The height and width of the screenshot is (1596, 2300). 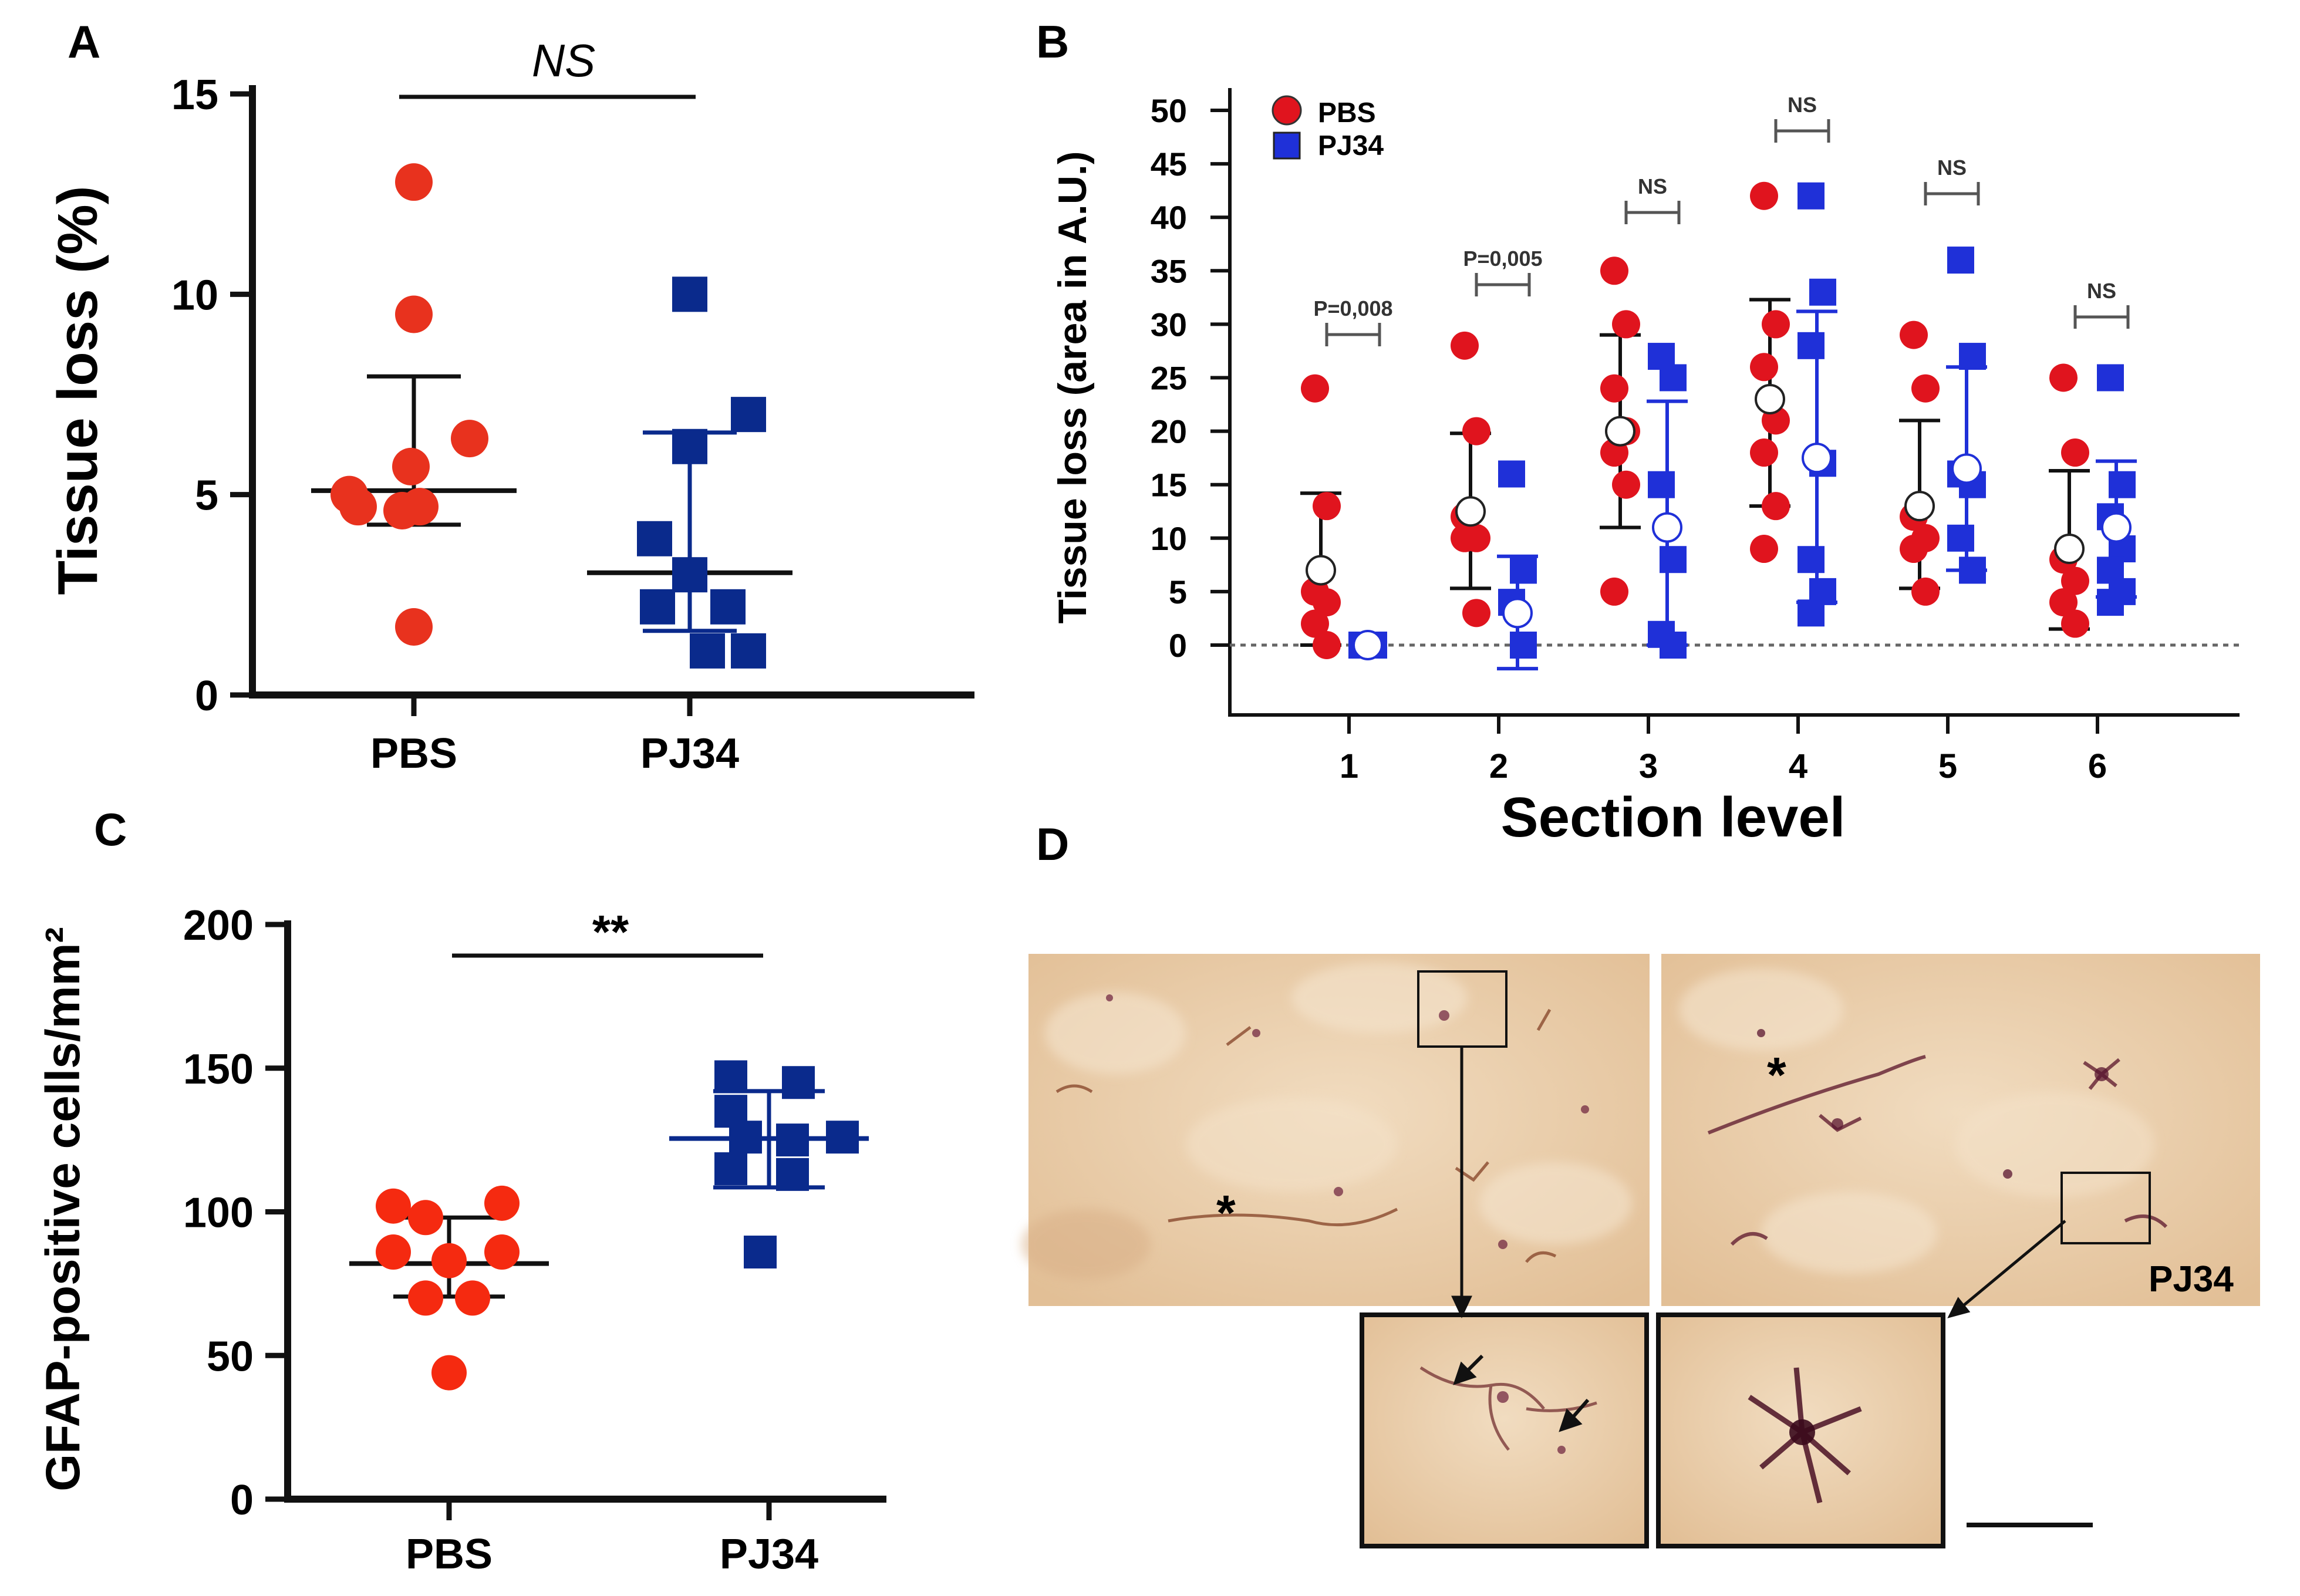 What do you see at coordinates (110, 829) in the screenshot?
I see `panel-c-letter: C` at bounding box center [110, 829].